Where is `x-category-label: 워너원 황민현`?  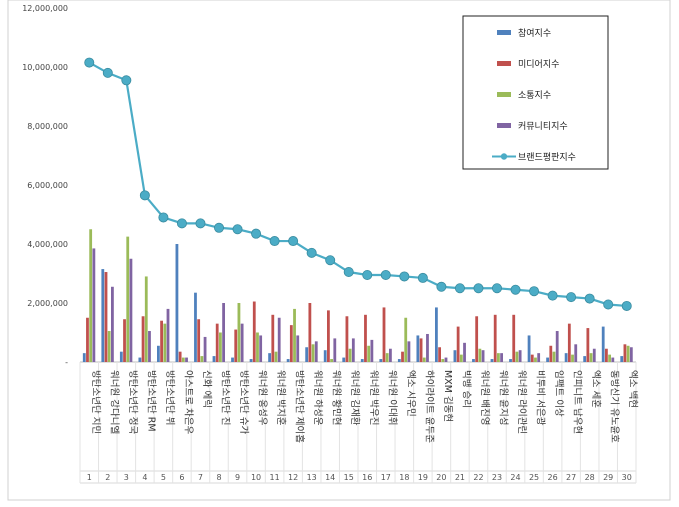
x-category-label: 워너원 황민현 is located at coordinates (336, 397).